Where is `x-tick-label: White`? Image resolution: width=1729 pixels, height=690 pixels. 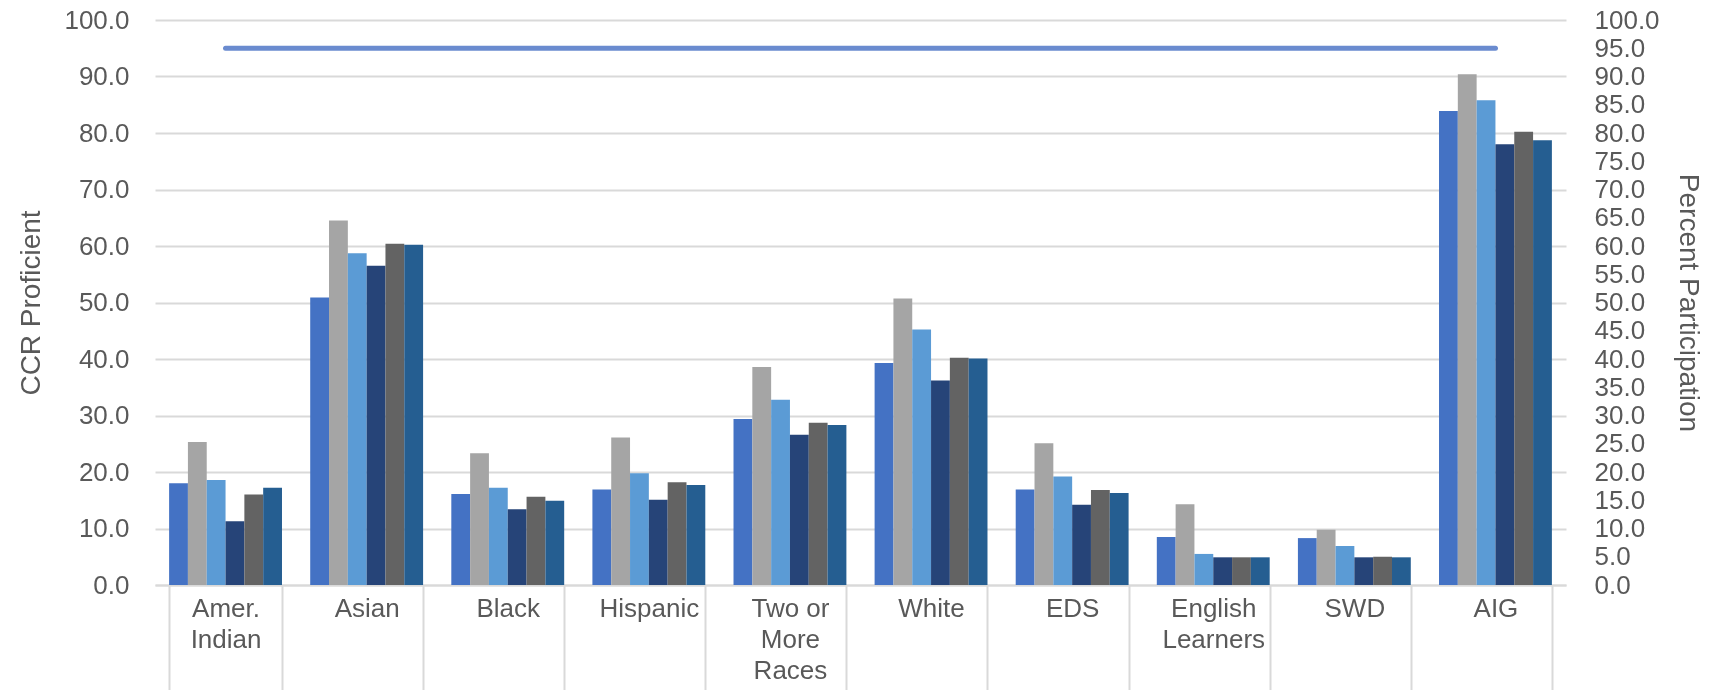
x-tick-label: White is located at coordinates (931, 607).